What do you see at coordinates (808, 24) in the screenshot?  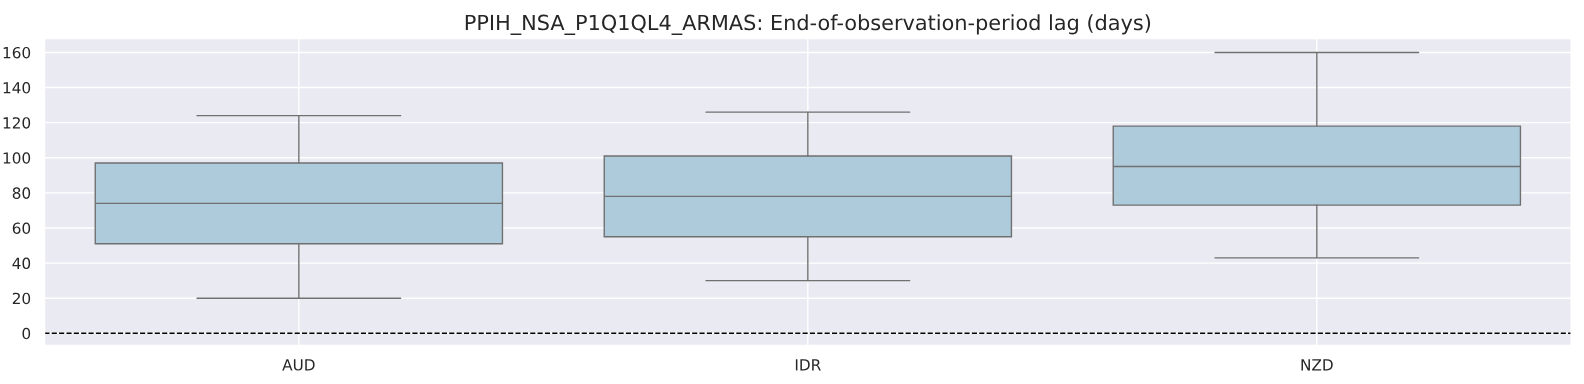 I see `chart-title: PPIH_NSA_P1Q1QL4_ARMAS: End-of-observation-period lag (days)` at bounding box center [808, 24].